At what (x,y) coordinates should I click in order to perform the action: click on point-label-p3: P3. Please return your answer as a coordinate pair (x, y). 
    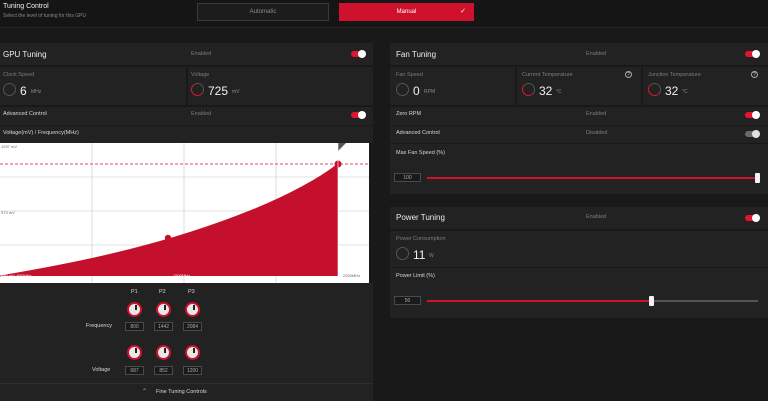
    Looking at the image, I should click on (191, 292).